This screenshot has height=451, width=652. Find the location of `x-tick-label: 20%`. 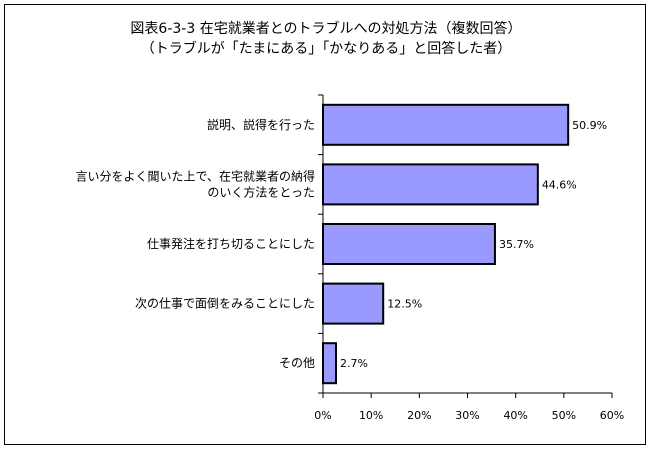

x-tick-label: 20% is located at coordinates (419, 415).